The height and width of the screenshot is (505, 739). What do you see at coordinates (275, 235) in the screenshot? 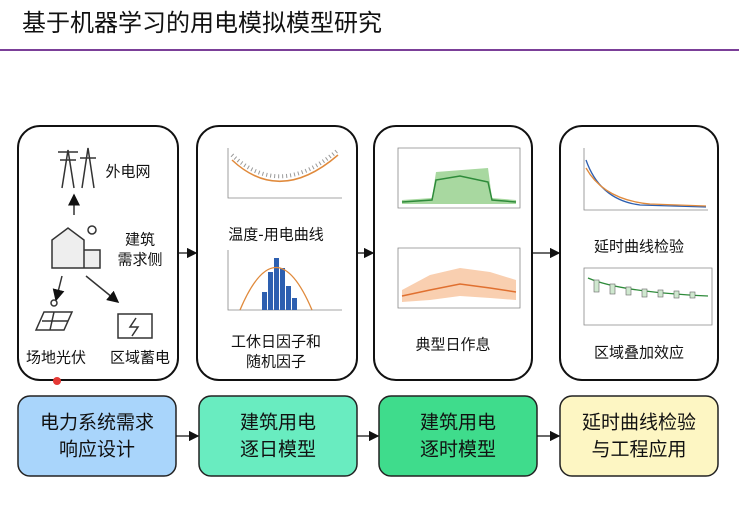
I see `label: 温度-用电曲线` at bounding box center [275, 235].